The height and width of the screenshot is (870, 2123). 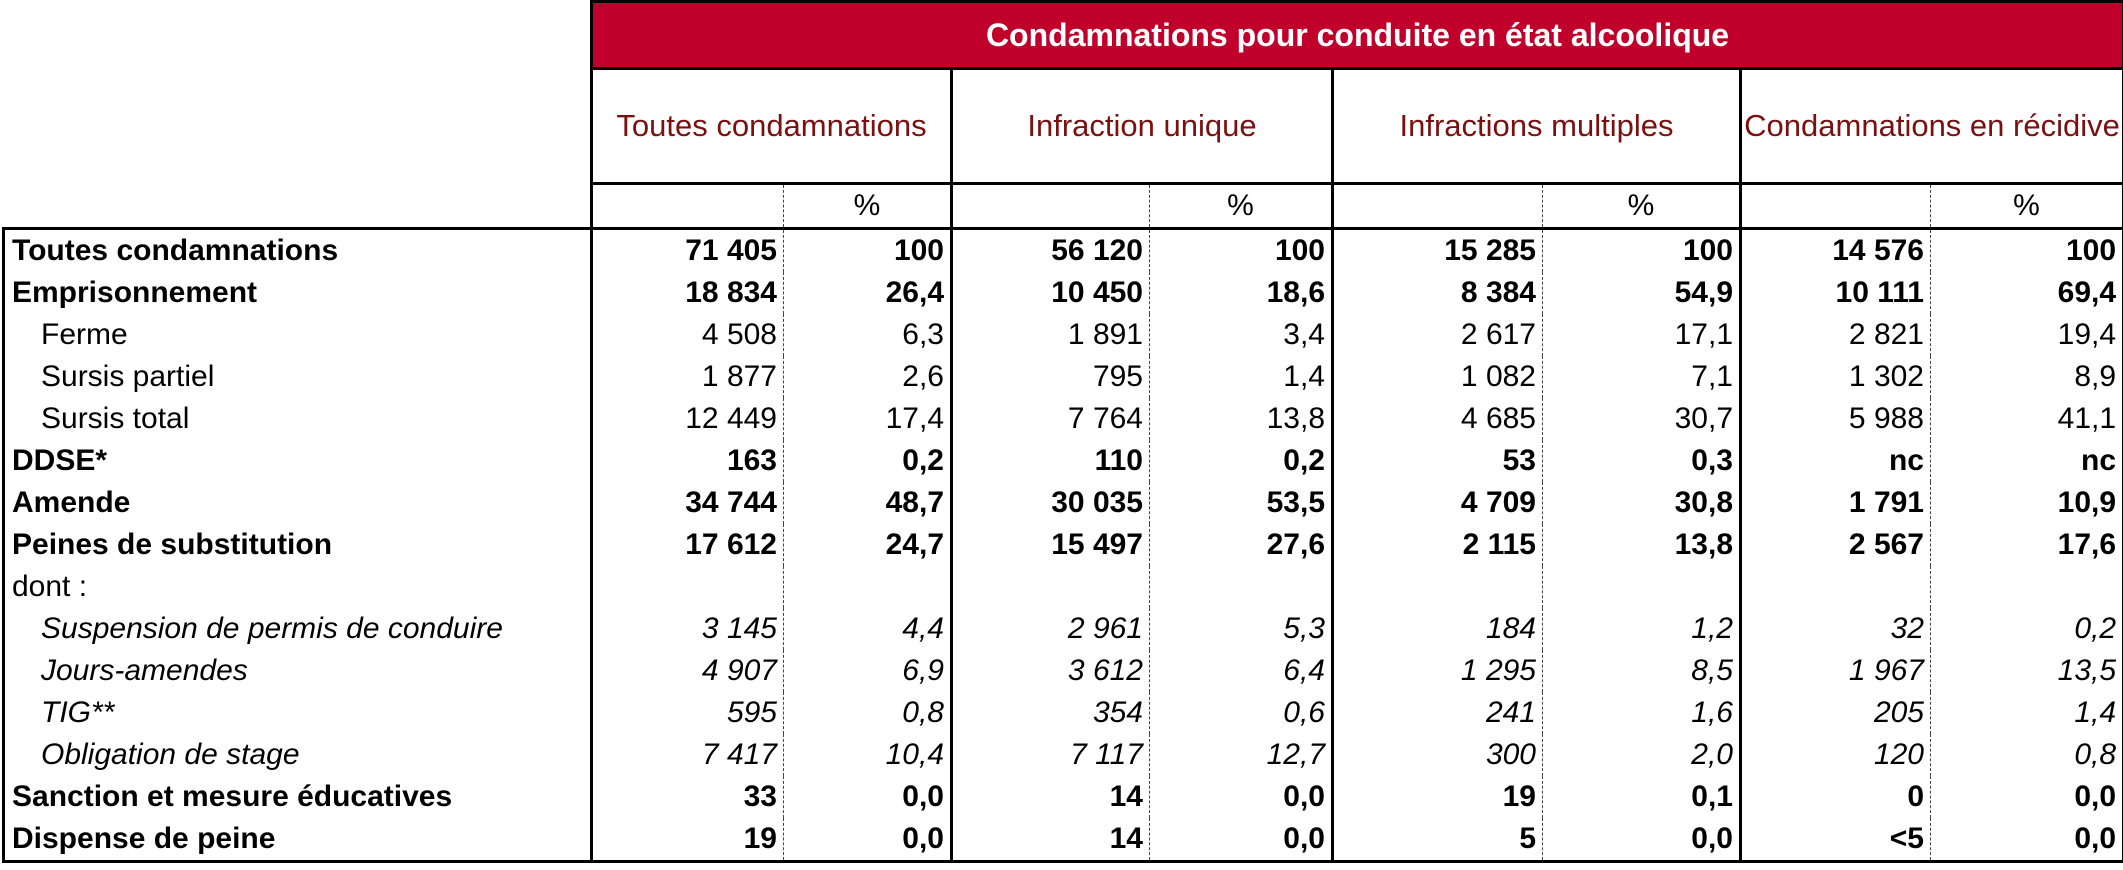 I want to click on count-cell: 7 764, so click(x=1050, y=419).